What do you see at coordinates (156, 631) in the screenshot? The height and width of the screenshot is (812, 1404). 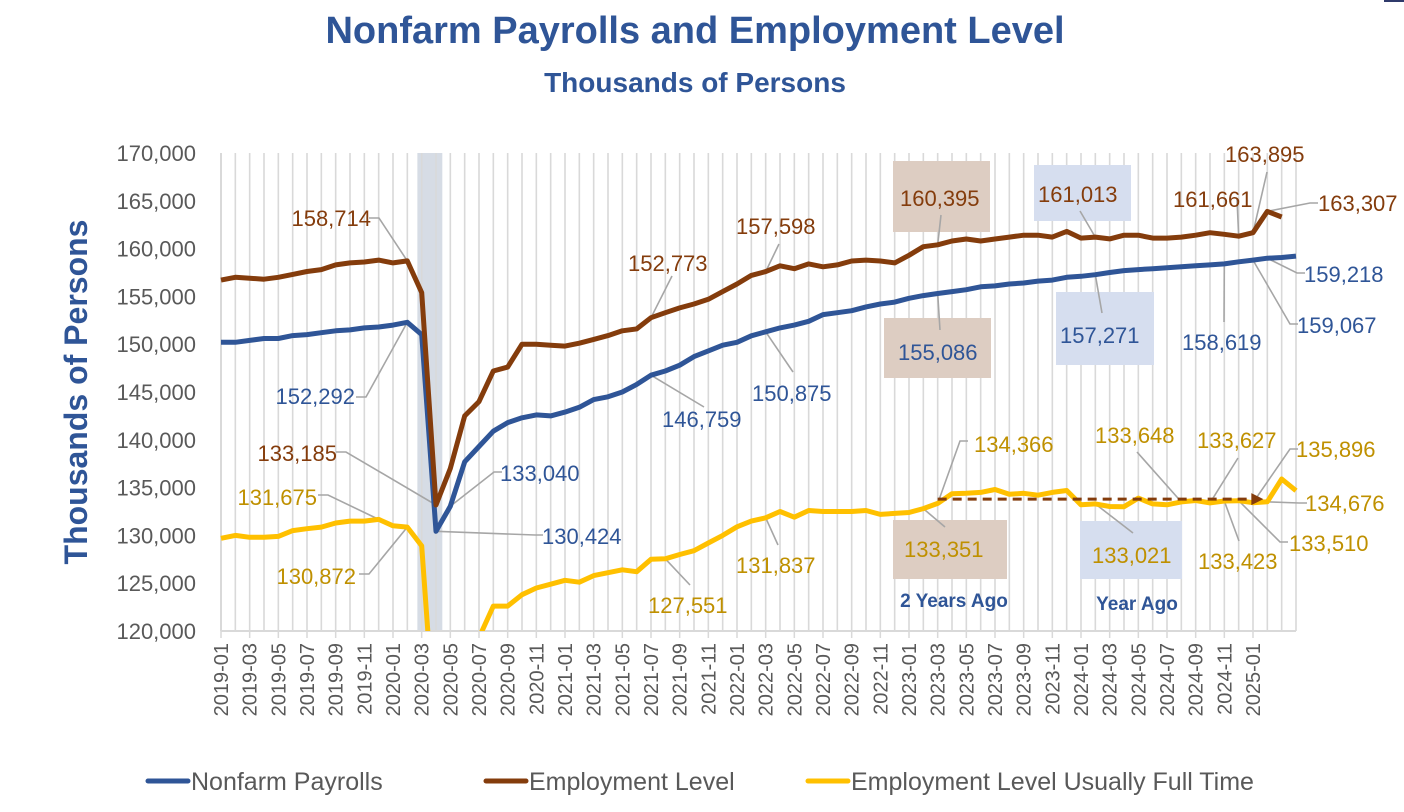 I see `y-tick-label: 120,000` at bounding box center [156, 631].